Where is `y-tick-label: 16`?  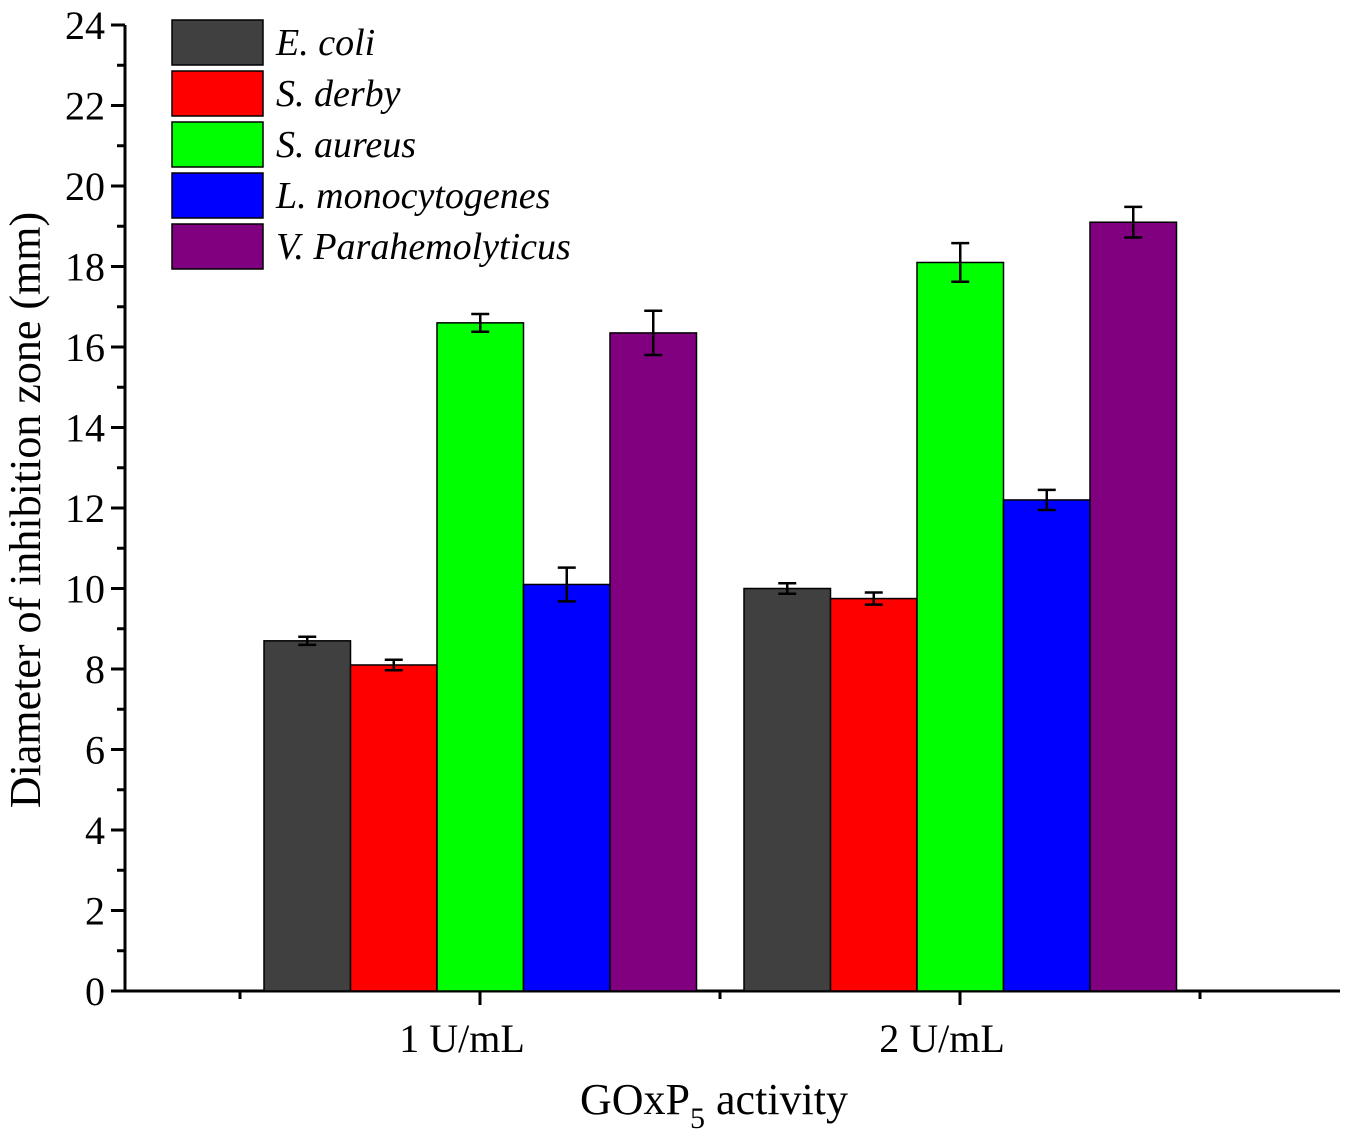 y-tick-label: 16 is located at coordinates (85, 347).